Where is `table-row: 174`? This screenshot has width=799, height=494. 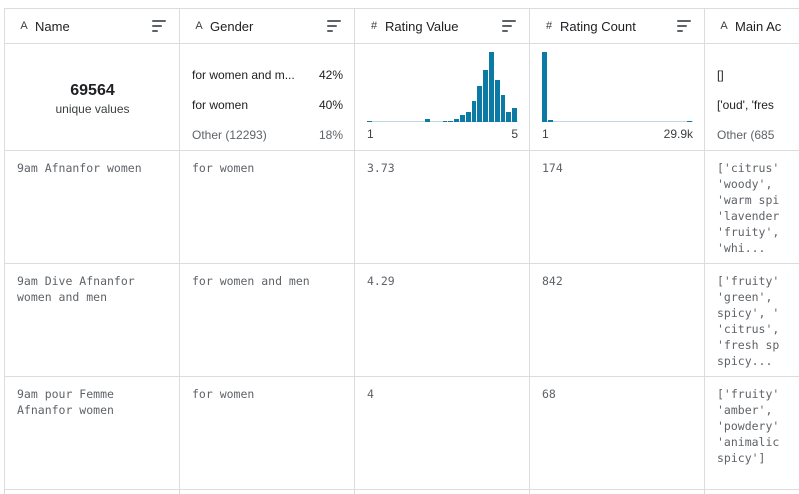 table-row: 174 is located at coordinates (617, 207).